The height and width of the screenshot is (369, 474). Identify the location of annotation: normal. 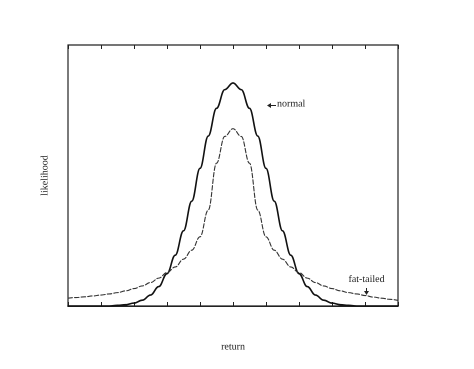
(291, 104).